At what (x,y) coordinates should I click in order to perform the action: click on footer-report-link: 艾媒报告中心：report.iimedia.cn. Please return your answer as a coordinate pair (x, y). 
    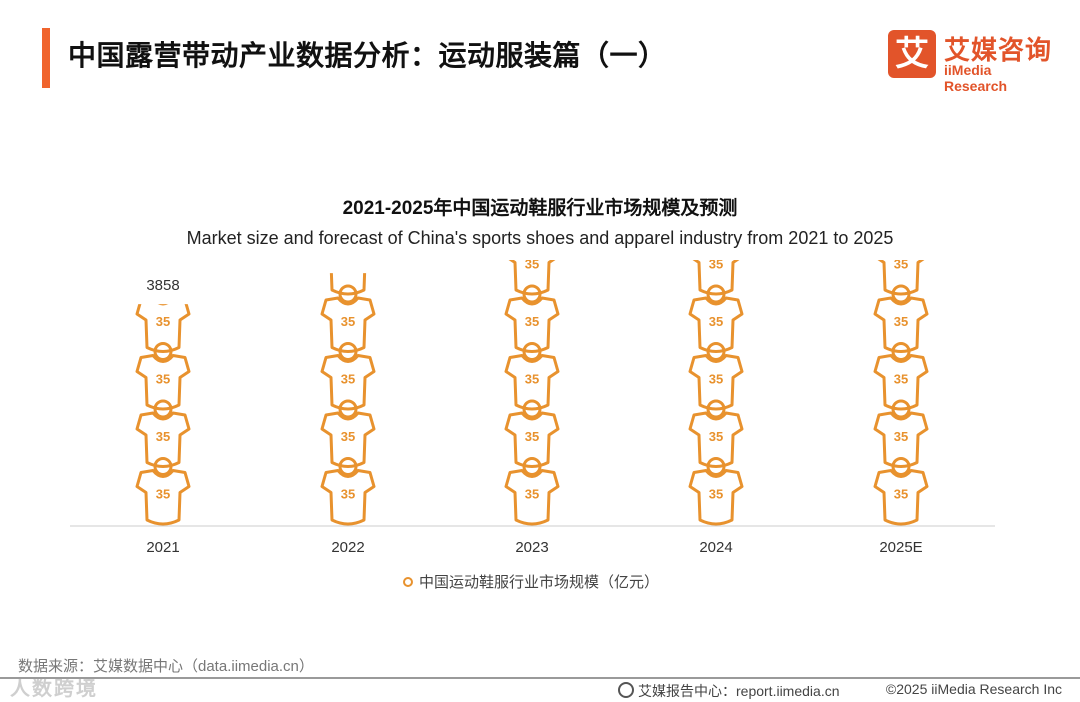
    Looking at the image, I should click on (739, 691).